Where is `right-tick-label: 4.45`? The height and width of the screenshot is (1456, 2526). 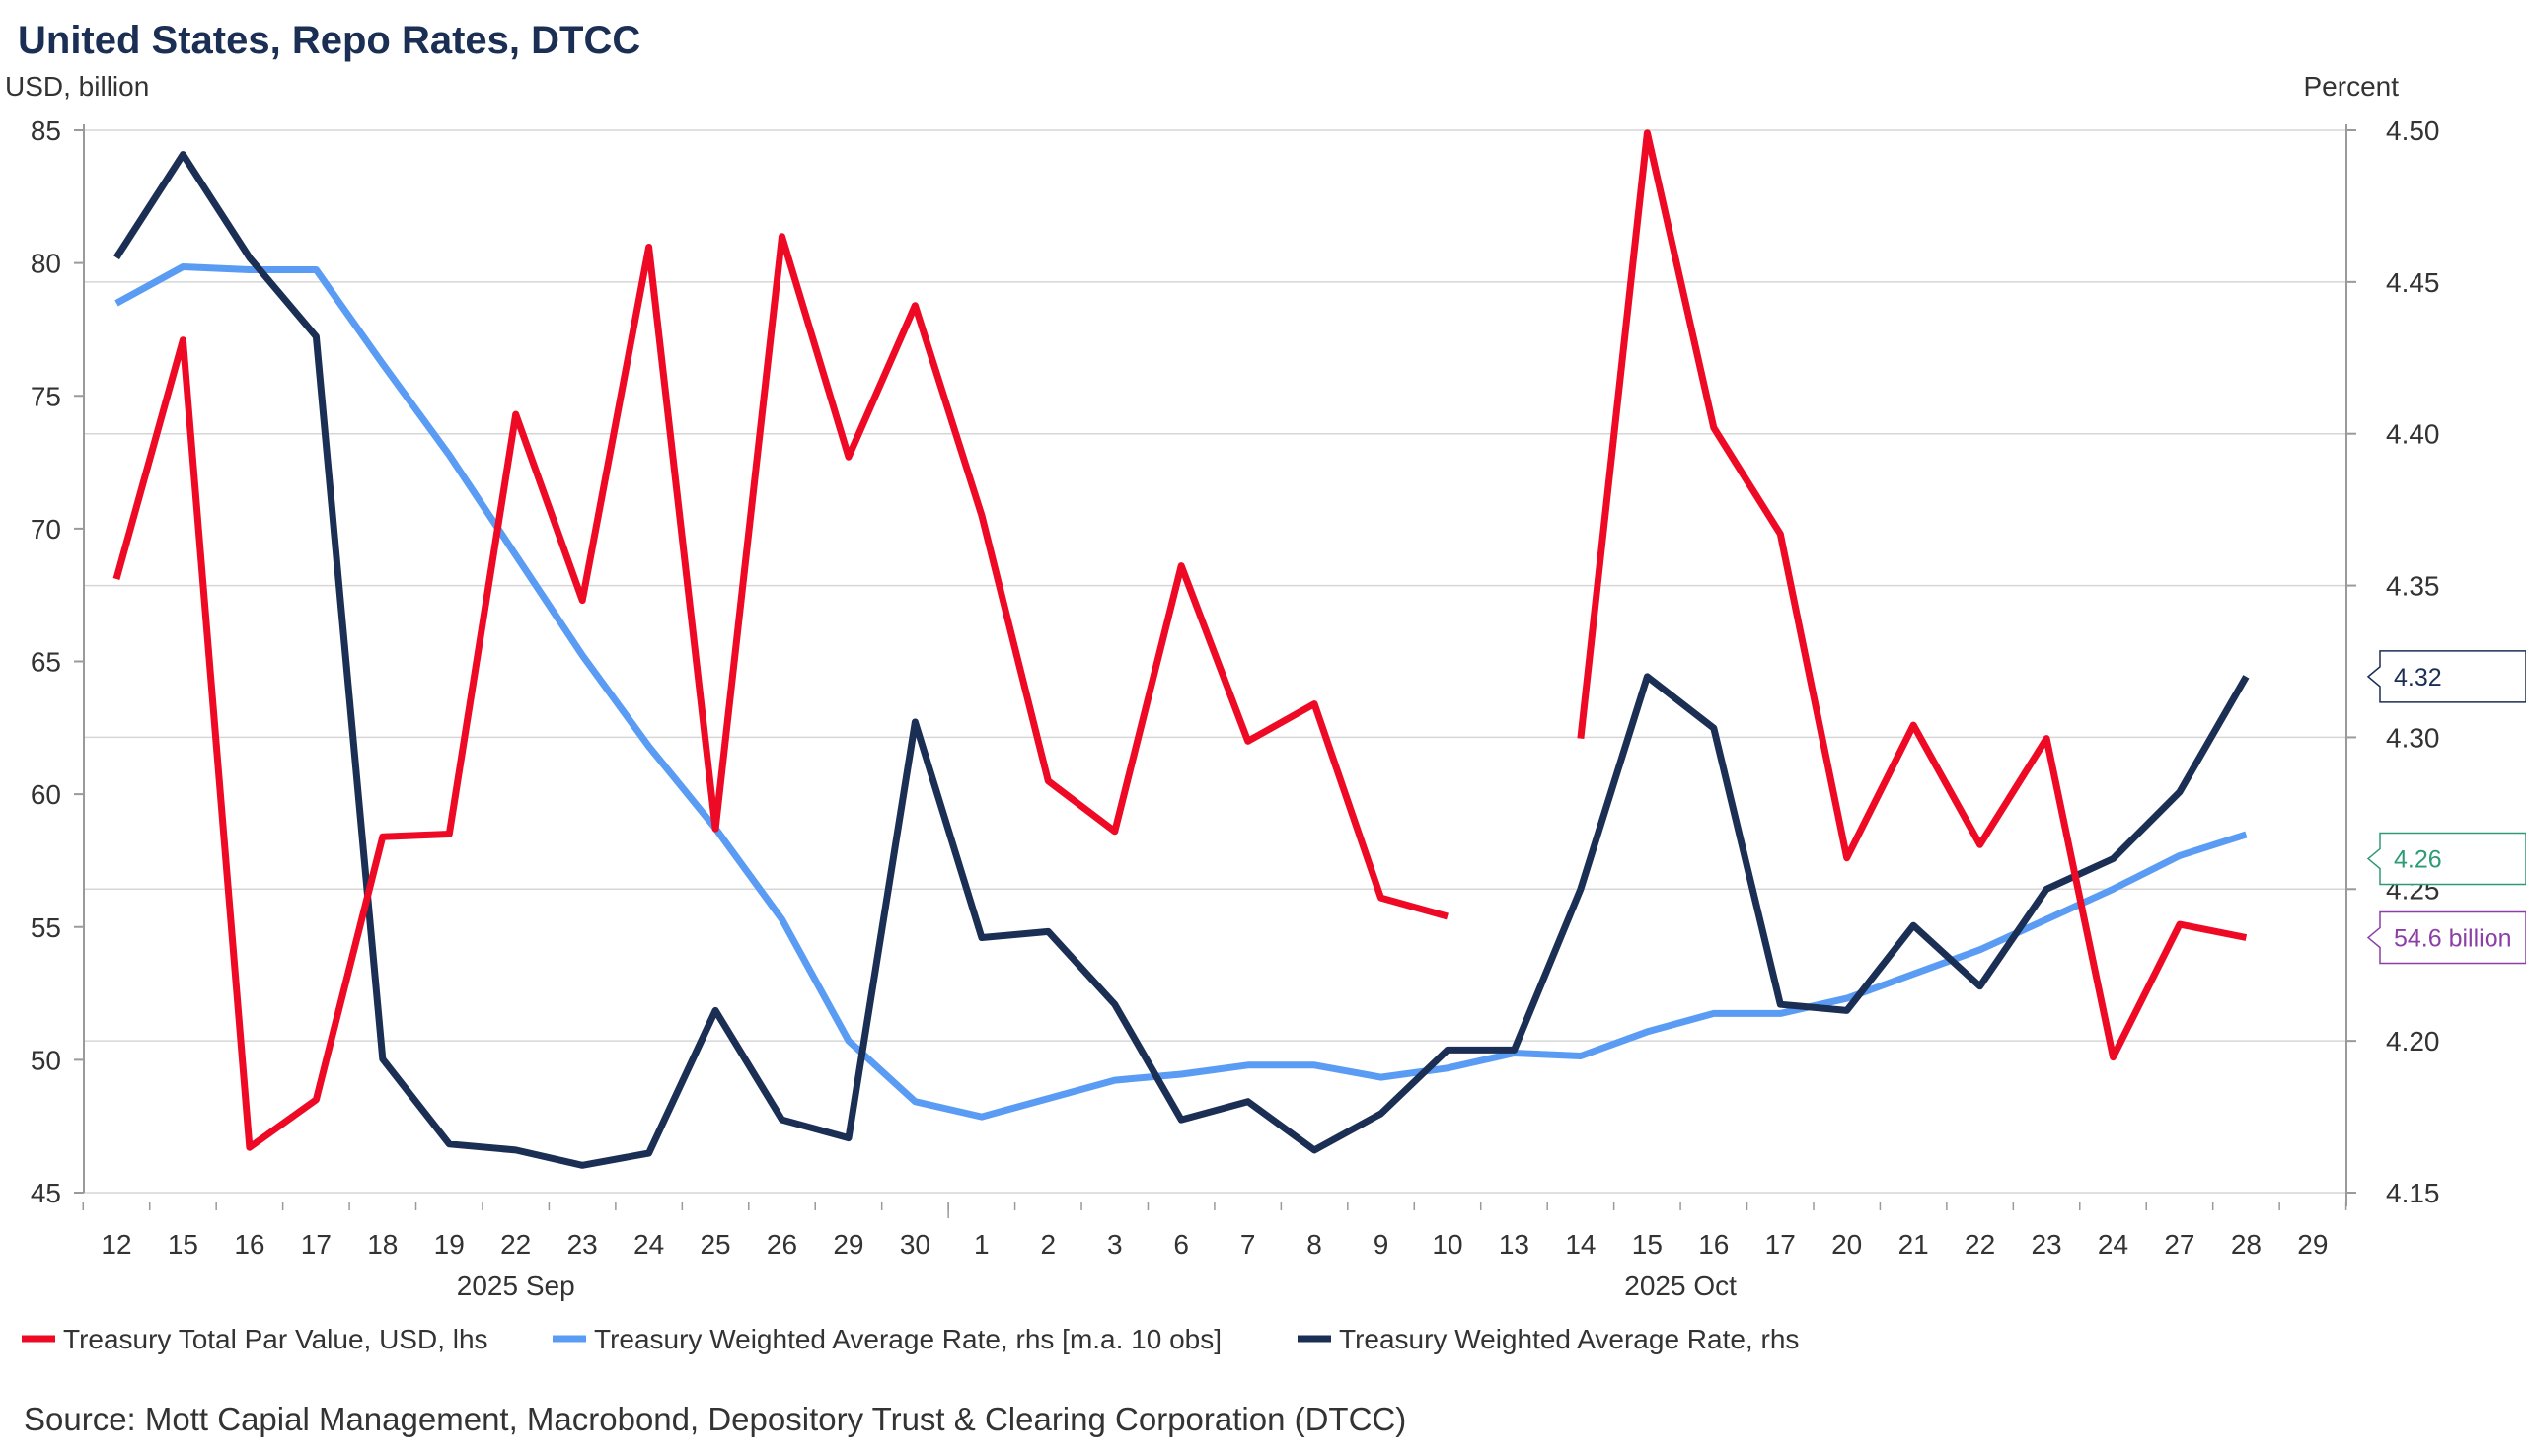
right-tick-label: 4.45 is located at coordinates (2413, 282).